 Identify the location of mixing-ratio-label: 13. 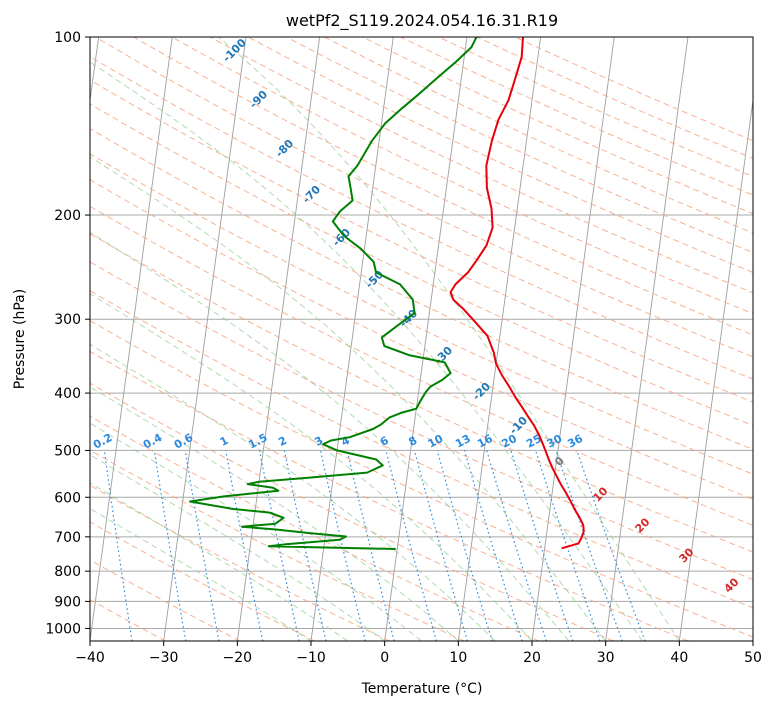
(463, 441).